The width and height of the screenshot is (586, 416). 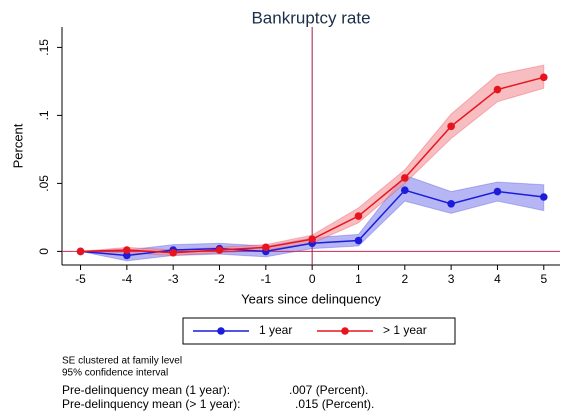 I want to click on x-tick-label: -2, so click(x=219, y=279).